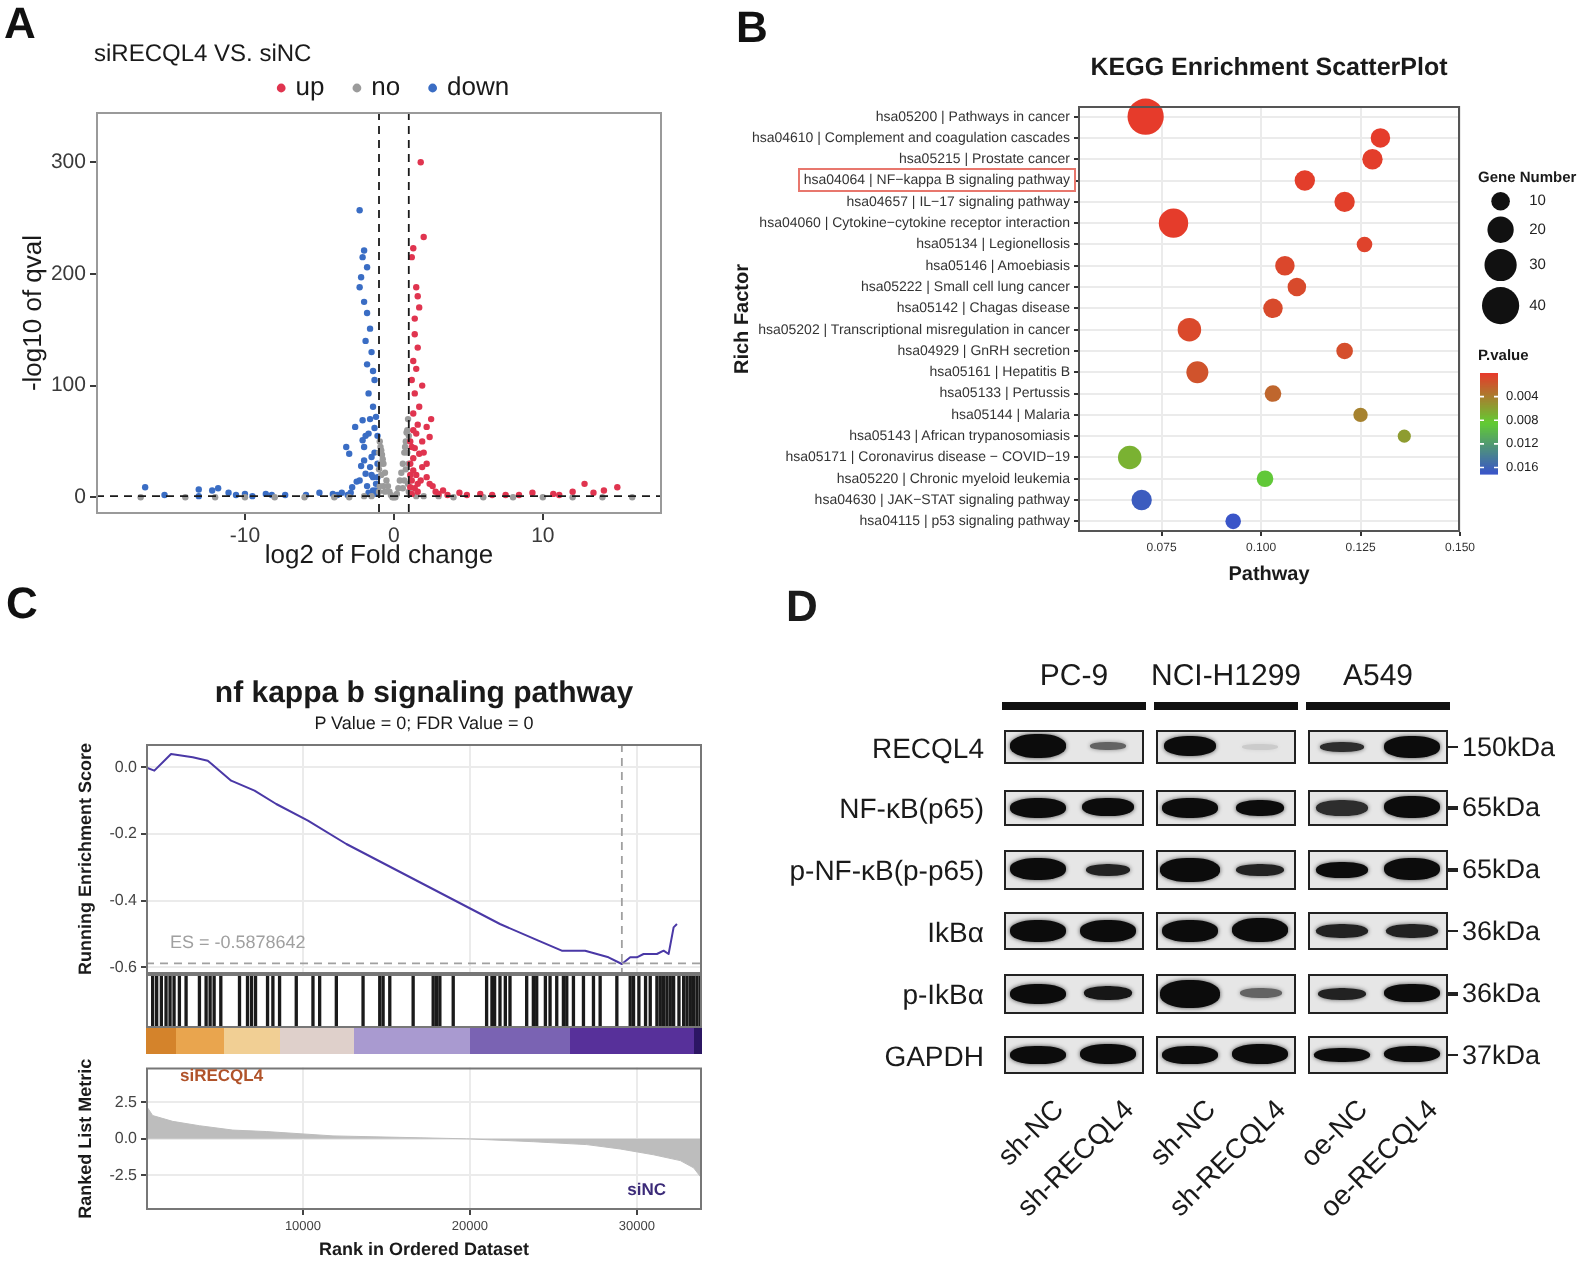  Describe the element at coordinates (124, 966) in the screenshot. I see `y-tick-label: -0.6` at that location.